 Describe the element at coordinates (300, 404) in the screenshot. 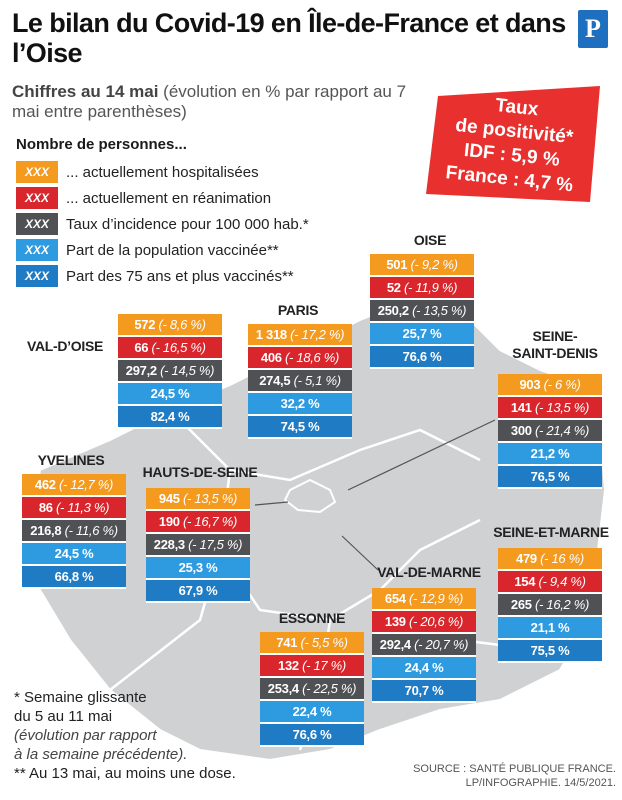

I see `cell-vaccinated: 32,2 %` at that location.